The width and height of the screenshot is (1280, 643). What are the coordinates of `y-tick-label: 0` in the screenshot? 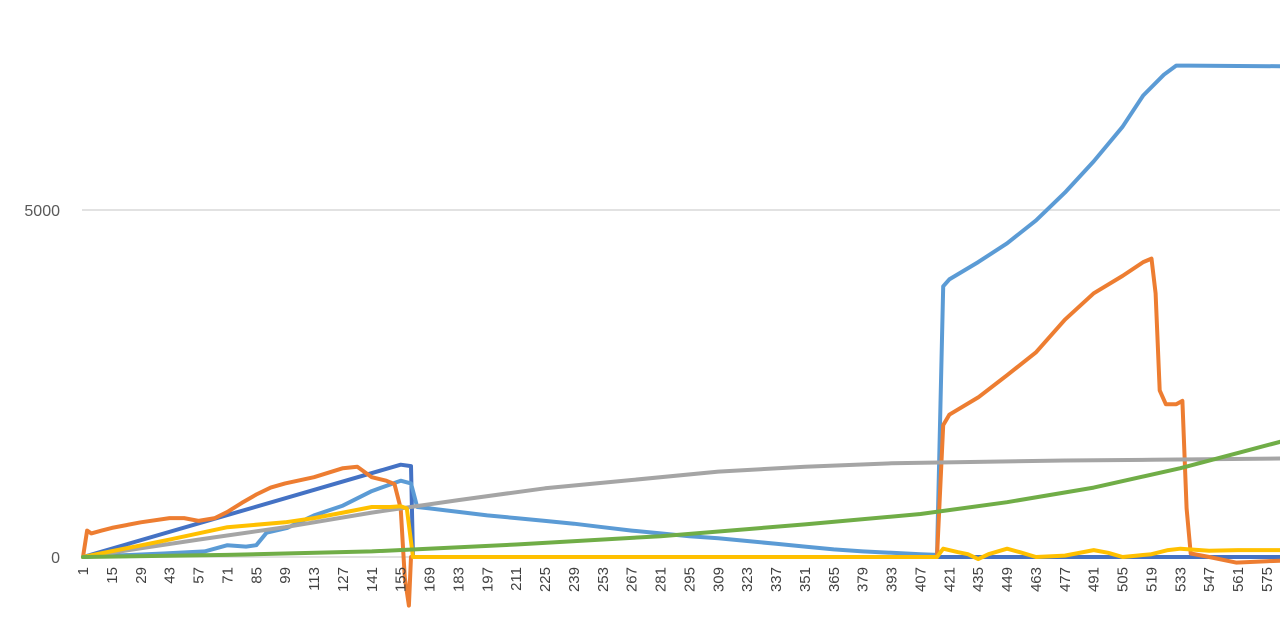 It's located at (55, 558).